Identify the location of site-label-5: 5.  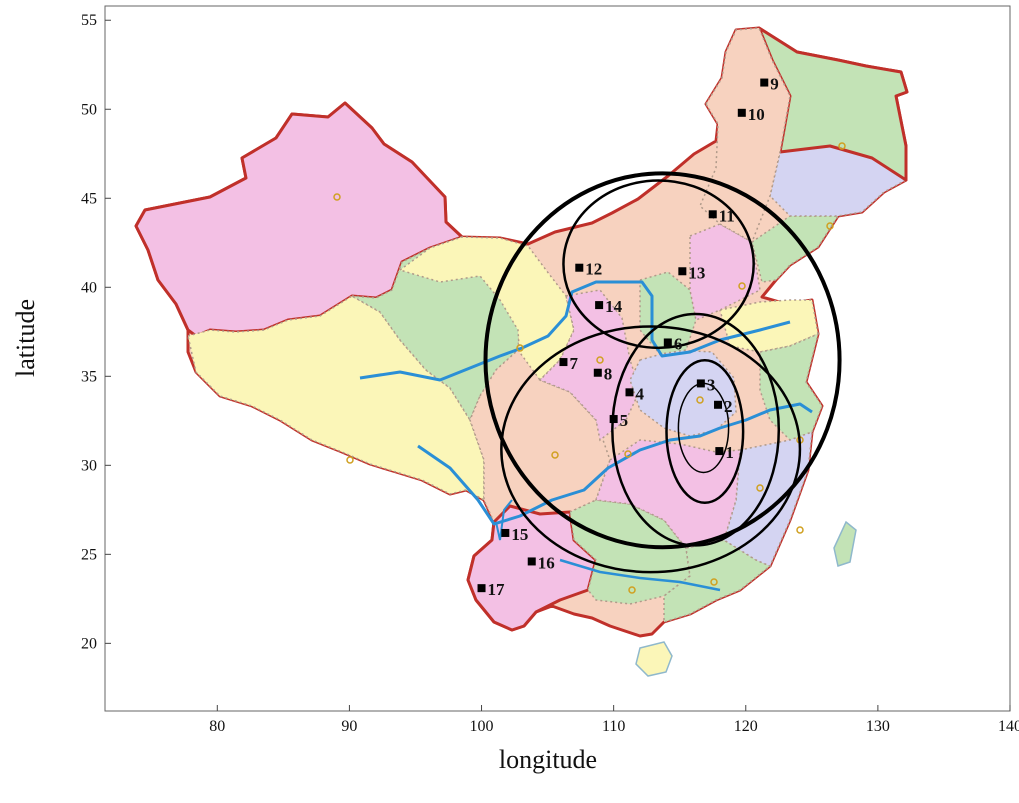
(624, 420).